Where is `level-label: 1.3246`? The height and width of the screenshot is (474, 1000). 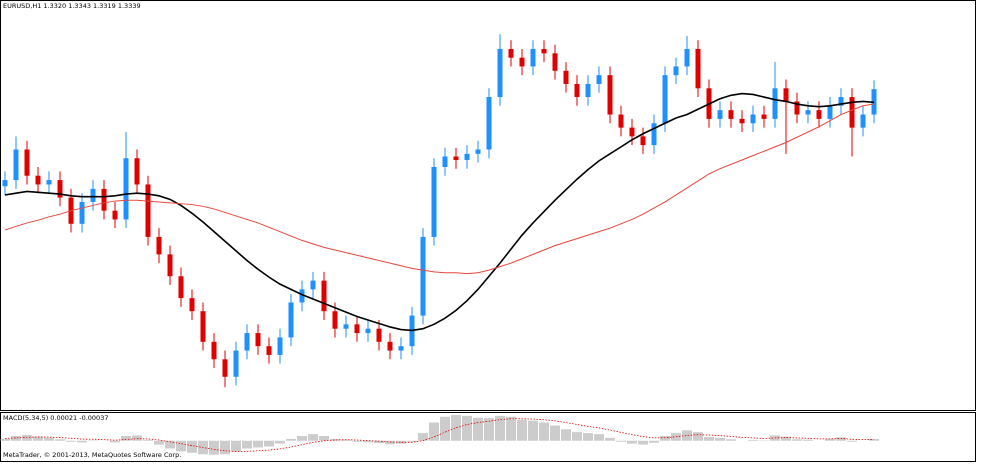
level-label: 1.3246 is located at coordinates (989, 170).